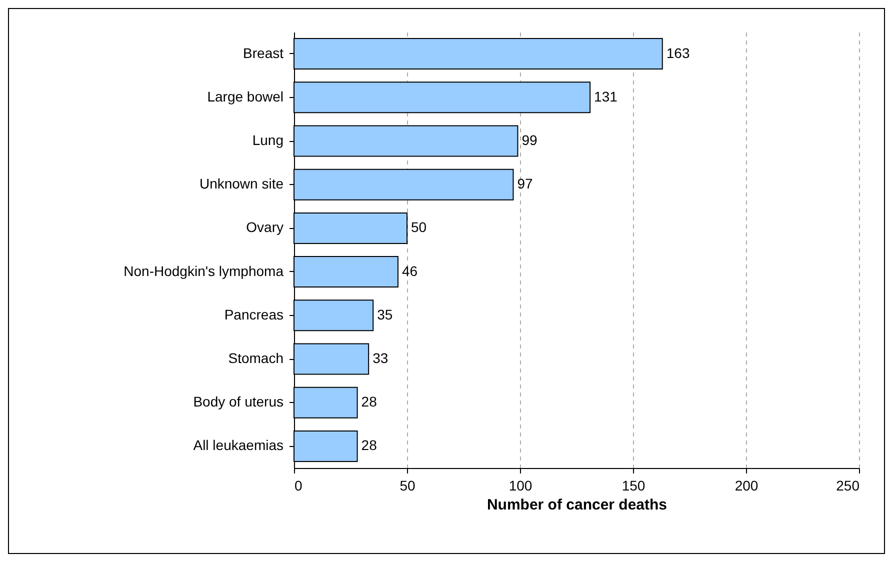 The height and width of the screenshot is (562, 896). What do you see at coordinates (408, 486) in the screenshot?
I see `x-tick-label: 50` at bounding box center [408, 486].